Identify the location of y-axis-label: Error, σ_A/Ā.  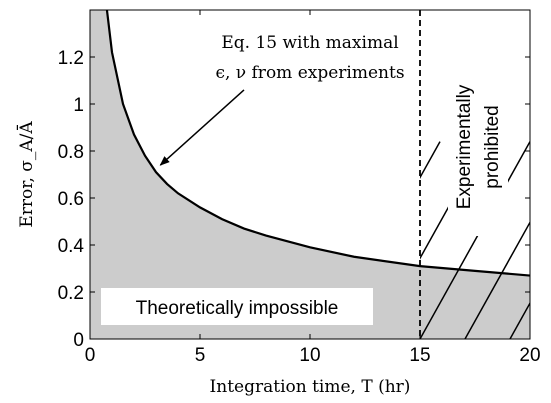
(26, 174).